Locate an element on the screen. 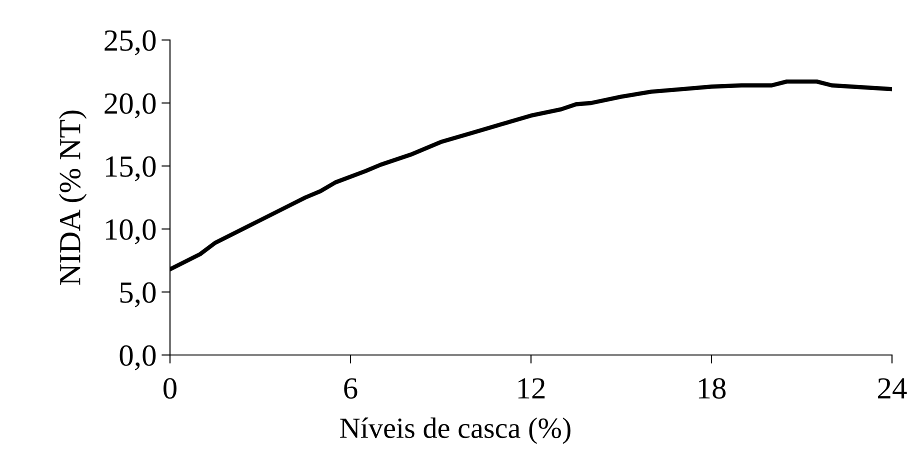  y-tick-label: 0,0 is located at coordinates (138, 357).